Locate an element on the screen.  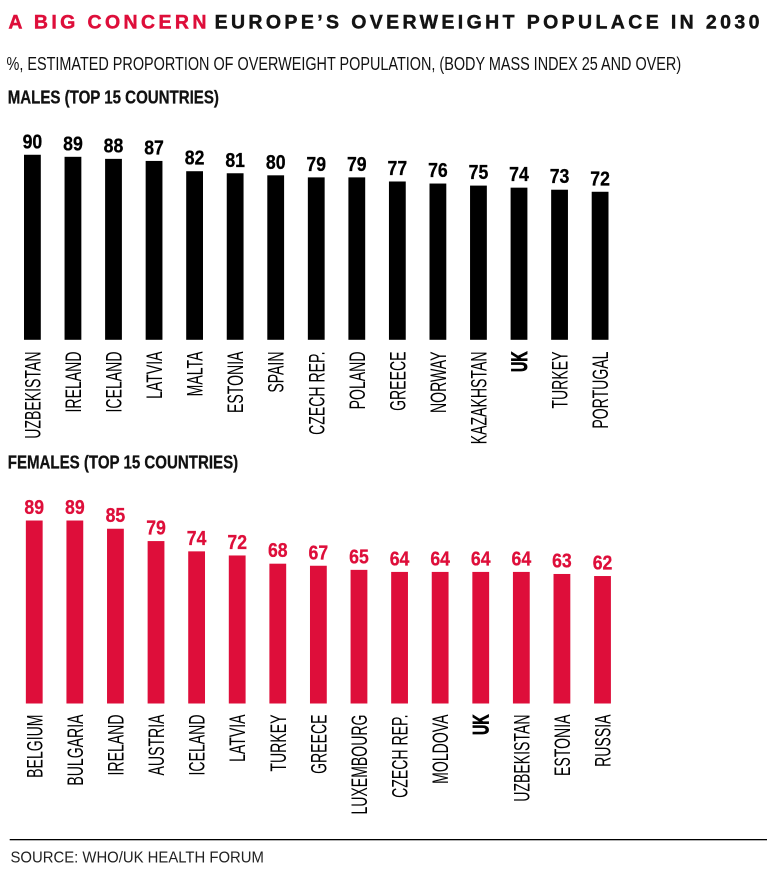
svg-text: RUSSIA is located at coordinates (602, 740).